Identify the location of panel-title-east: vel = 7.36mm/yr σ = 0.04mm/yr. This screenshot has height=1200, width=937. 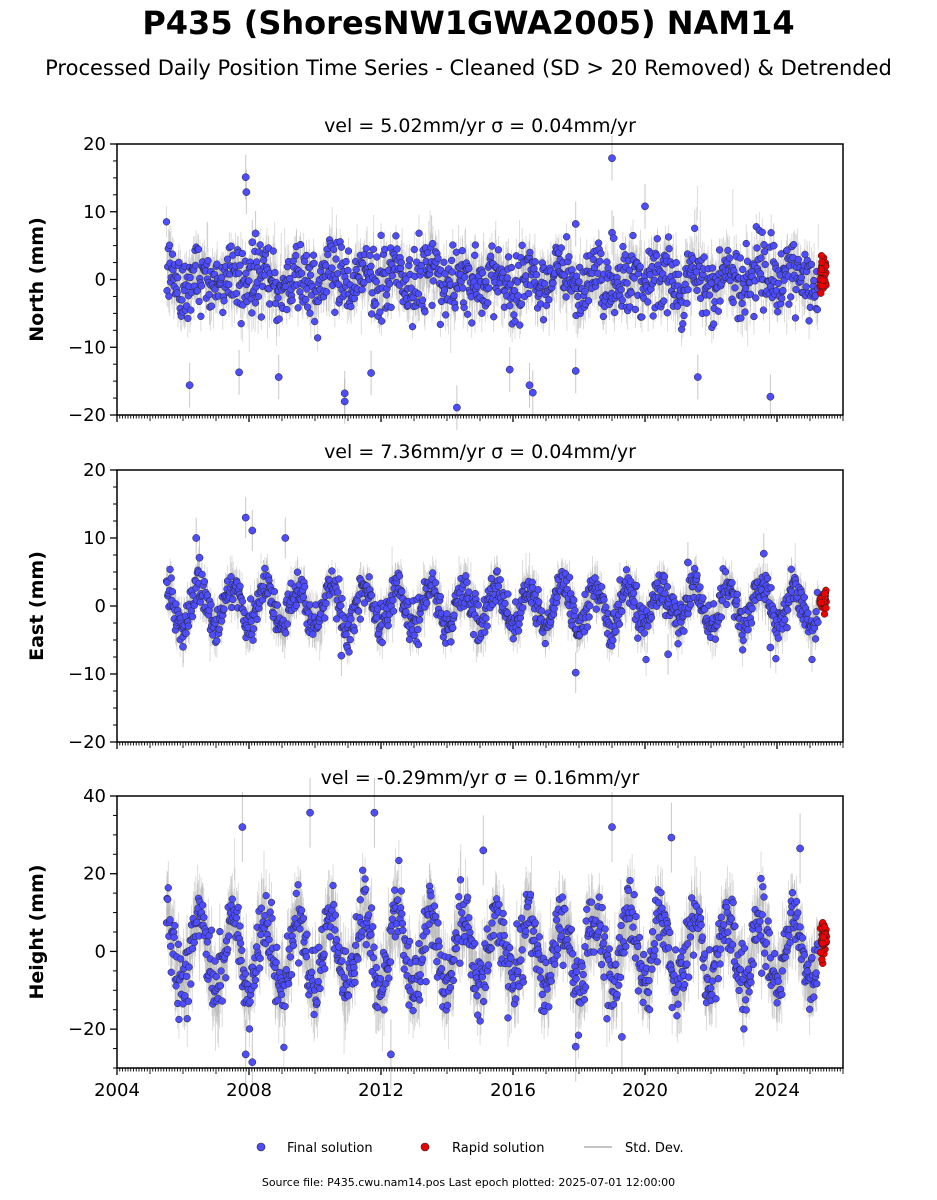
(480, 452).